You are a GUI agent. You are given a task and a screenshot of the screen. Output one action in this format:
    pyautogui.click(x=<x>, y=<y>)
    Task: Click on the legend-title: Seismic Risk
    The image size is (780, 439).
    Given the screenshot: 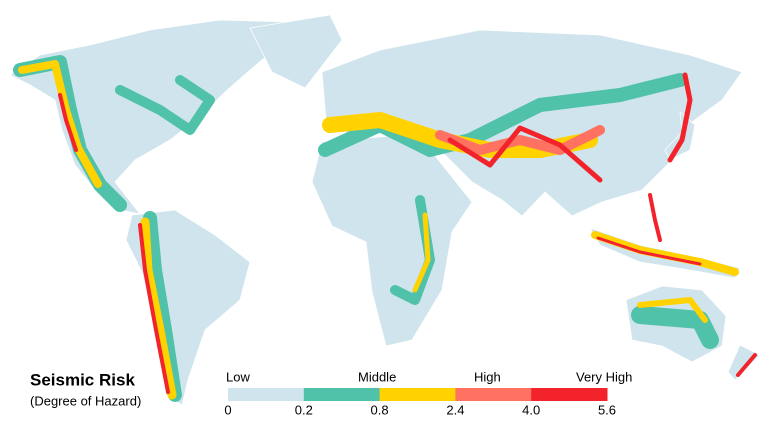 What is the action you would take?
    pyautogui.click(x=82, y=379)
    